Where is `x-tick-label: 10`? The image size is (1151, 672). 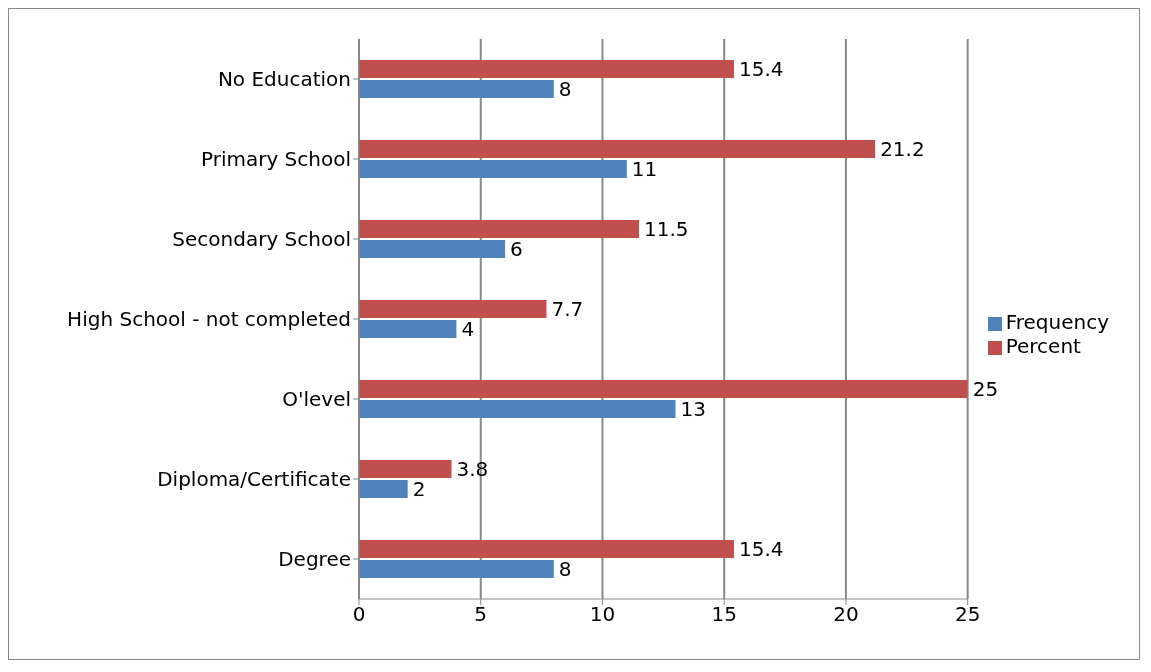 x-tick-label: 10 is located at coordinates (602, 614).